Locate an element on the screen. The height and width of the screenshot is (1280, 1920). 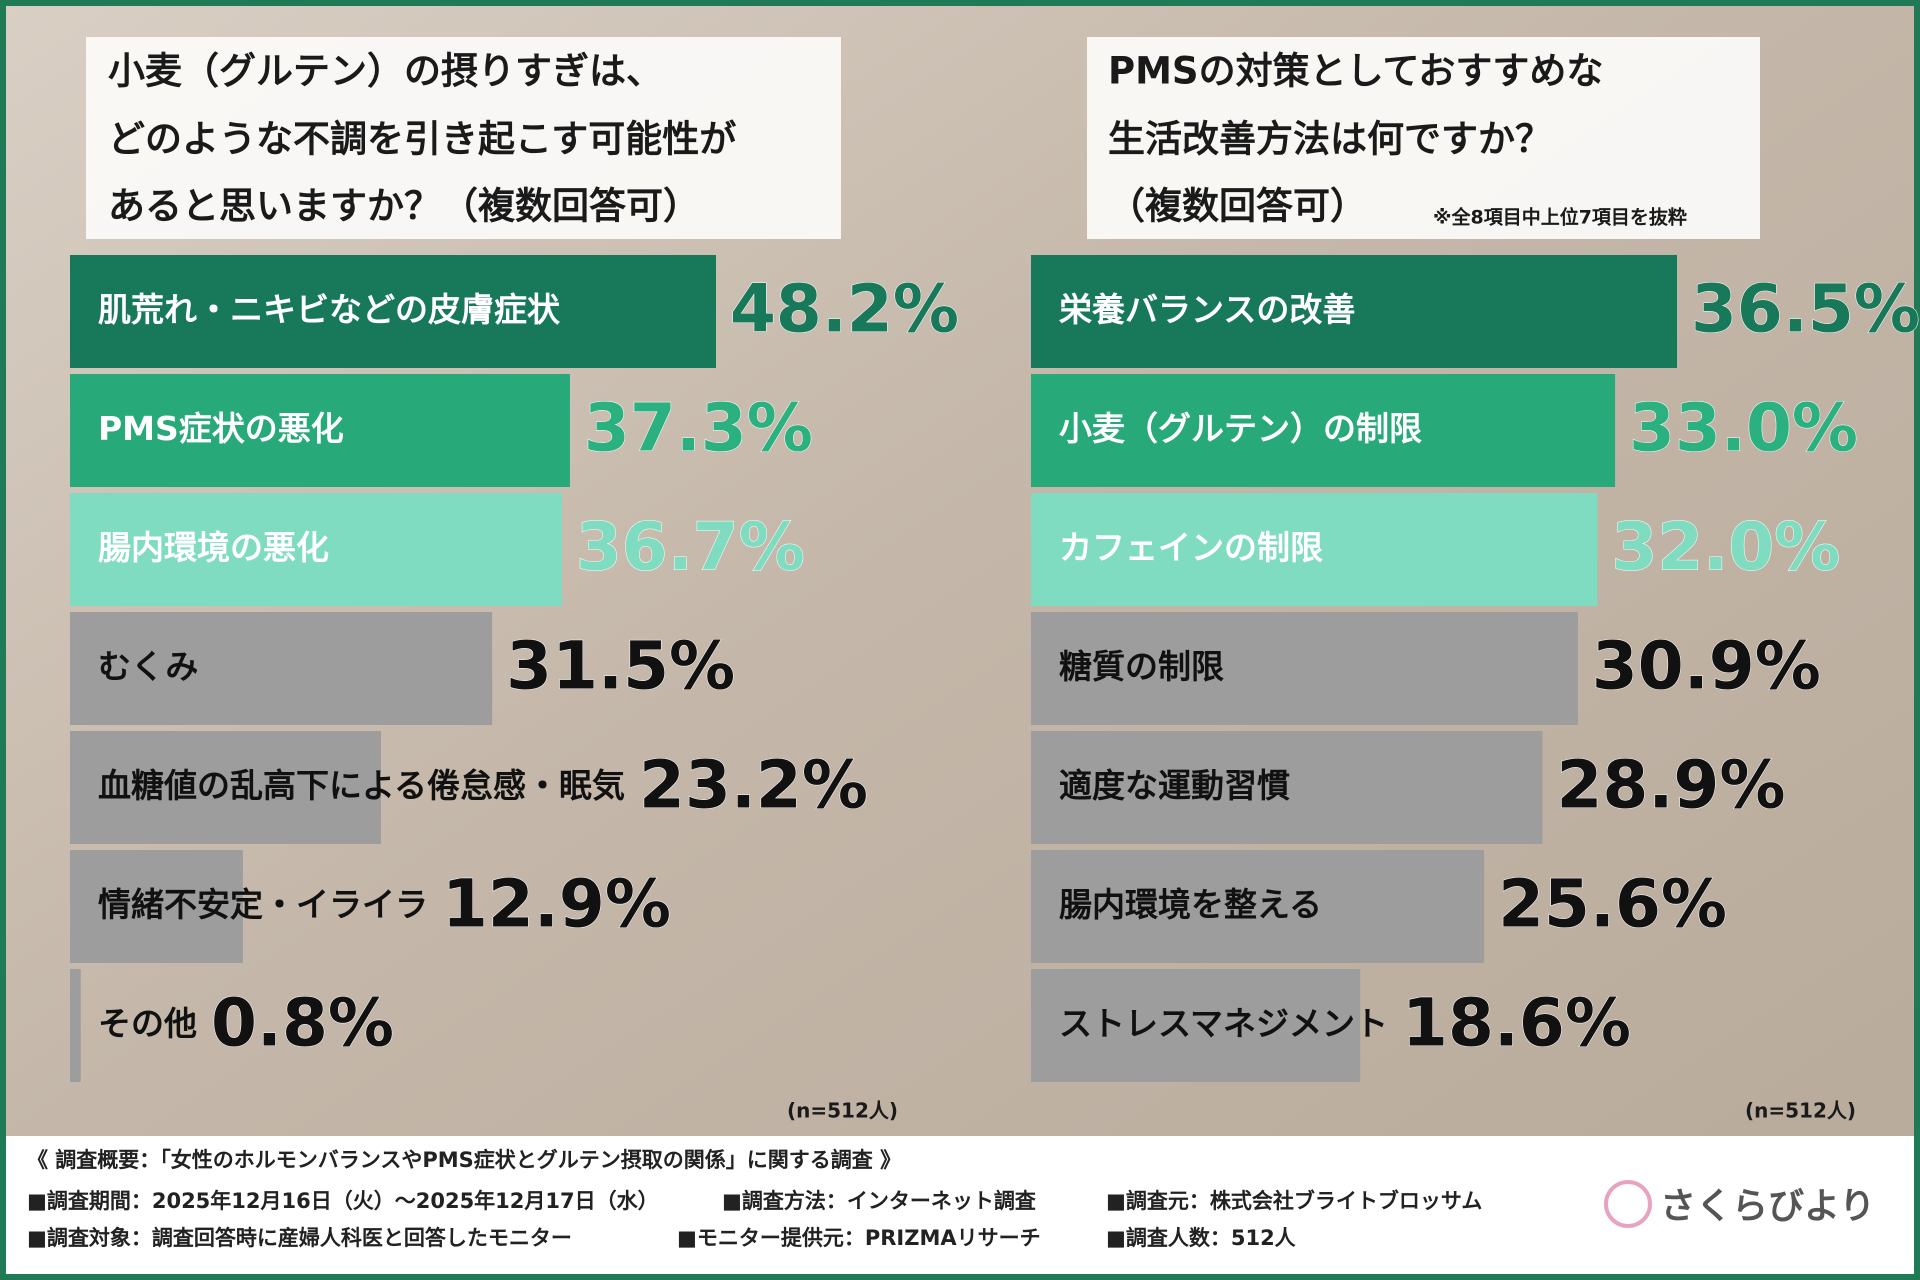
footer-item: ■調査期間：2025年12月16日（火）～2025年12月17日（水） is located at coordinates (343, 1201).